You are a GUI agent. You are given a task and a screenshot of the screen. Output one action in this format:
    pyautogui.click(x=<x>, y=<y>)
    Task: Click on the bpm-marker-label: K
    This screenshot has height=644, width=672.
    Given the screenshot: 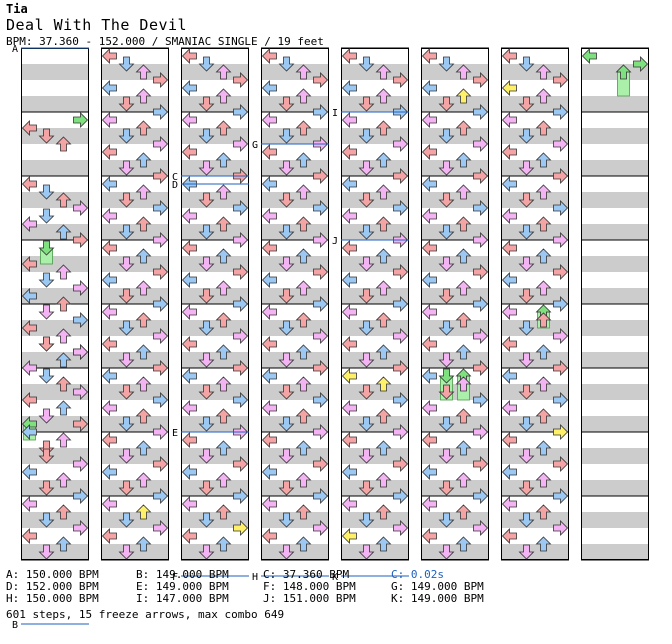 What is the action you would take?
    pyautogui.click(x=335, y=577)
    